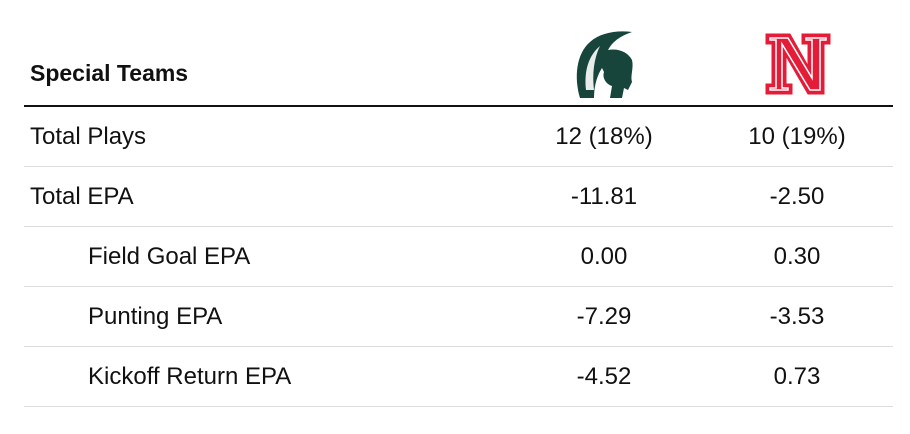 The height and width of the screenshot is (434, 910). What do you see at coordinates (82, 196) in the screenshot?
I see `row-label: Total EPA` at bounding box center [82, 196].